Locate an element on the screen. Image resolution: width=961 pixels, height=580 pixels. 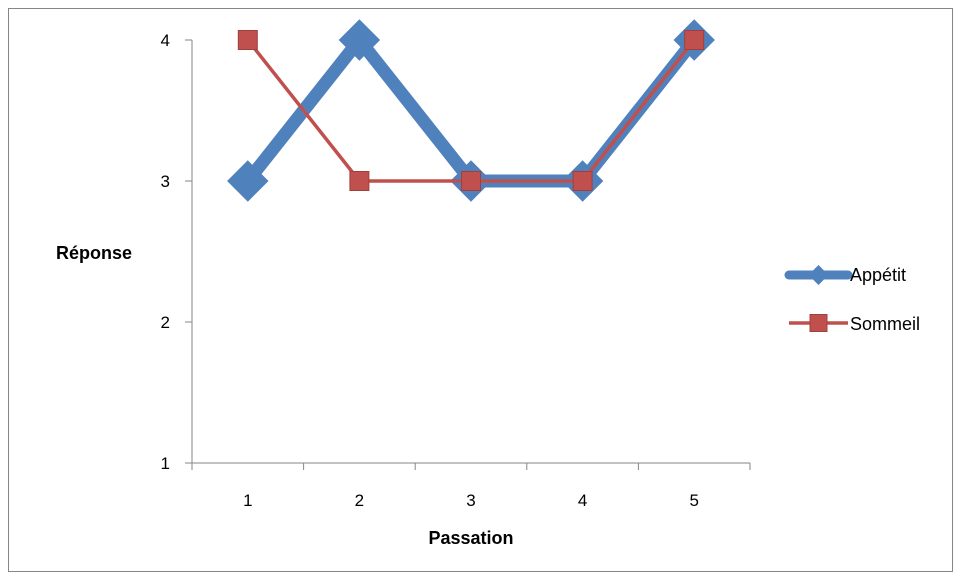
series-sommeil is located at coordinates (471, 110).